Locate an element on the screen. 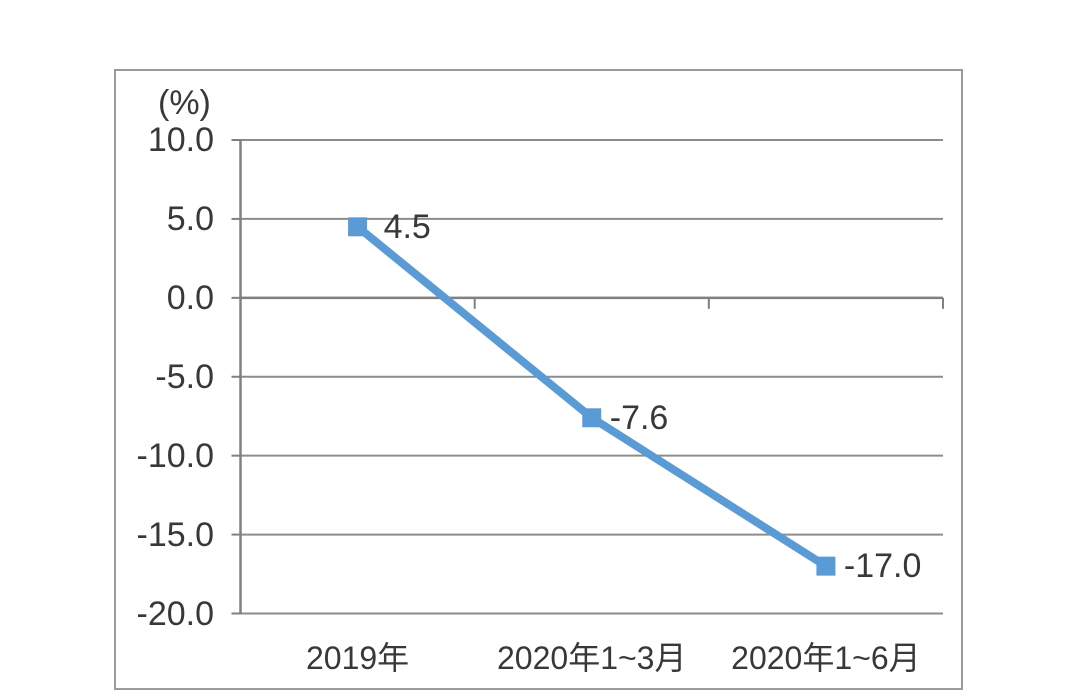 This screenshot has height=699, width=1080. y-axis-unit-label: (%) is located at coordinates (184, 103).